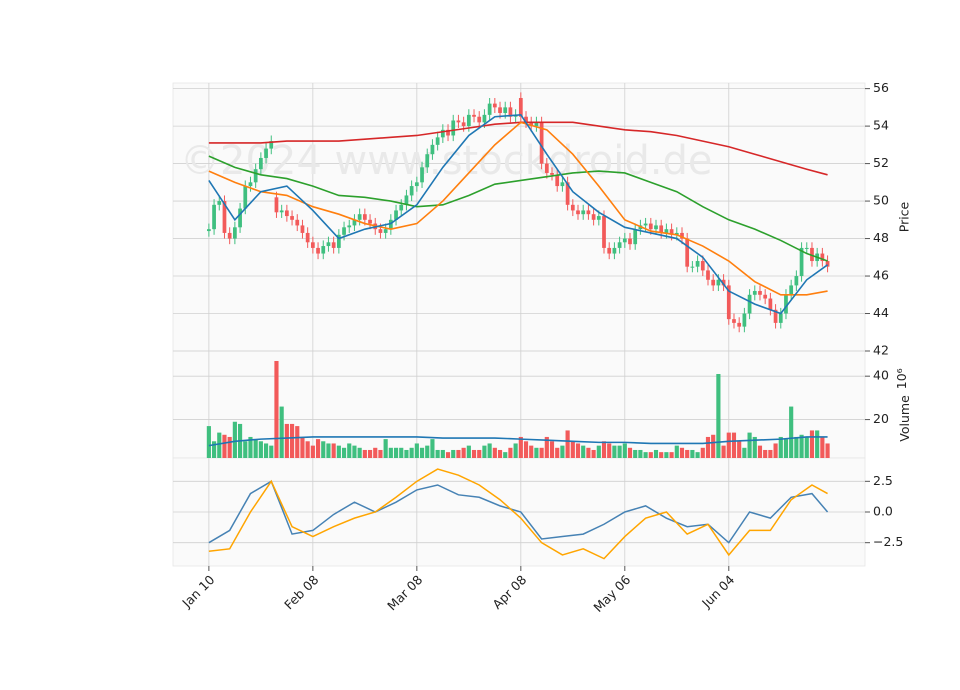 Image resolution: width=960 pixels, height=690 pixels. Describe the element at coordinates (518, 514) in the screenshot. I see `line` at that location.